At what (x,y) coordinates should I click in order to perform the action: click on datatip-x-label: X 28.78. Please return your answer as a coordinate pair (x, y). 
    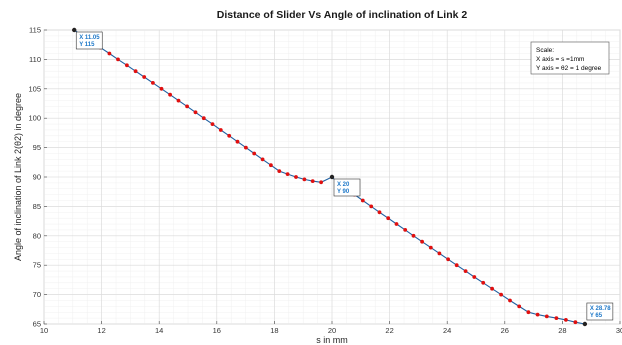
    Looking at the image, I should click on (600, 309).